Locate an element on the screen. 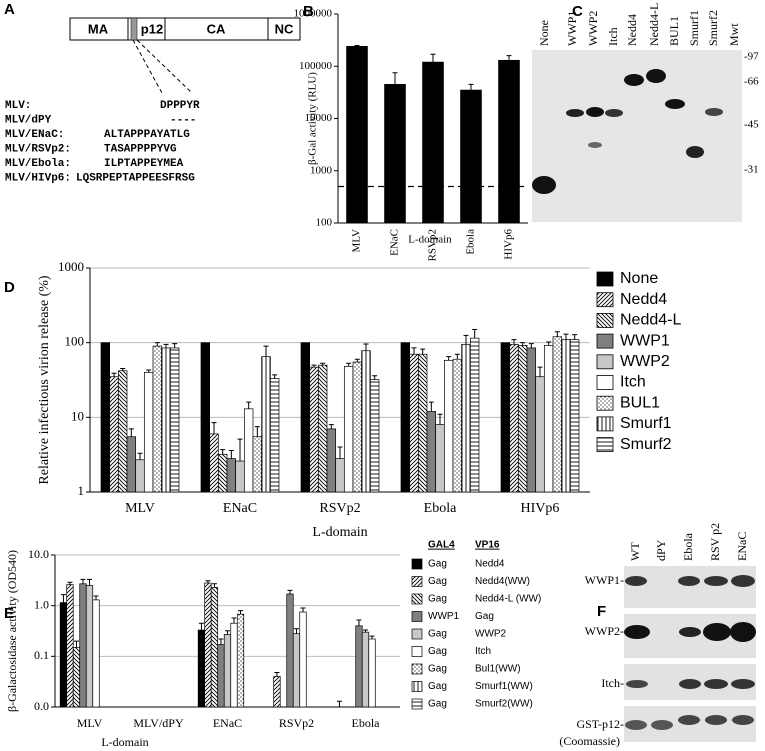 The height and width of the screenshot is (751, 765). sequence: LQSRPEPTAPPEESFRSG is located at coordinates (135, 178).